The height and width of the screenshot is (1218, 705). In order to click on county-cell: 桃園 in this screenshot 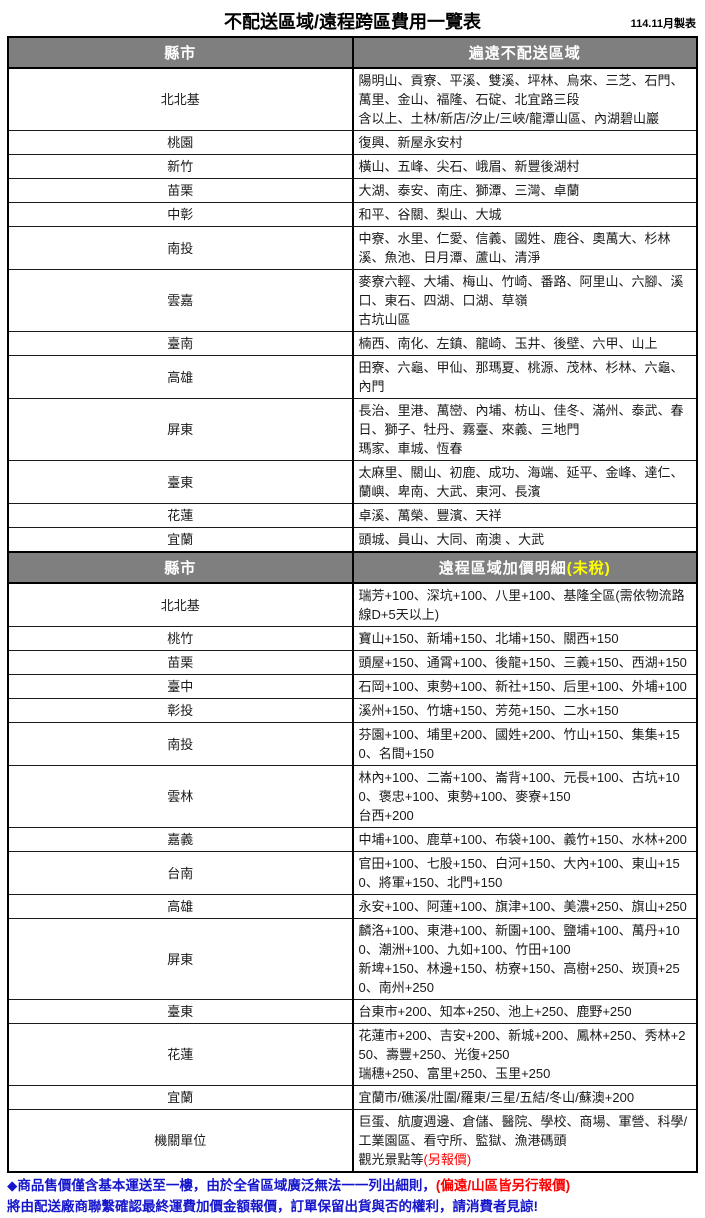, I will do `click(180, 142)`.